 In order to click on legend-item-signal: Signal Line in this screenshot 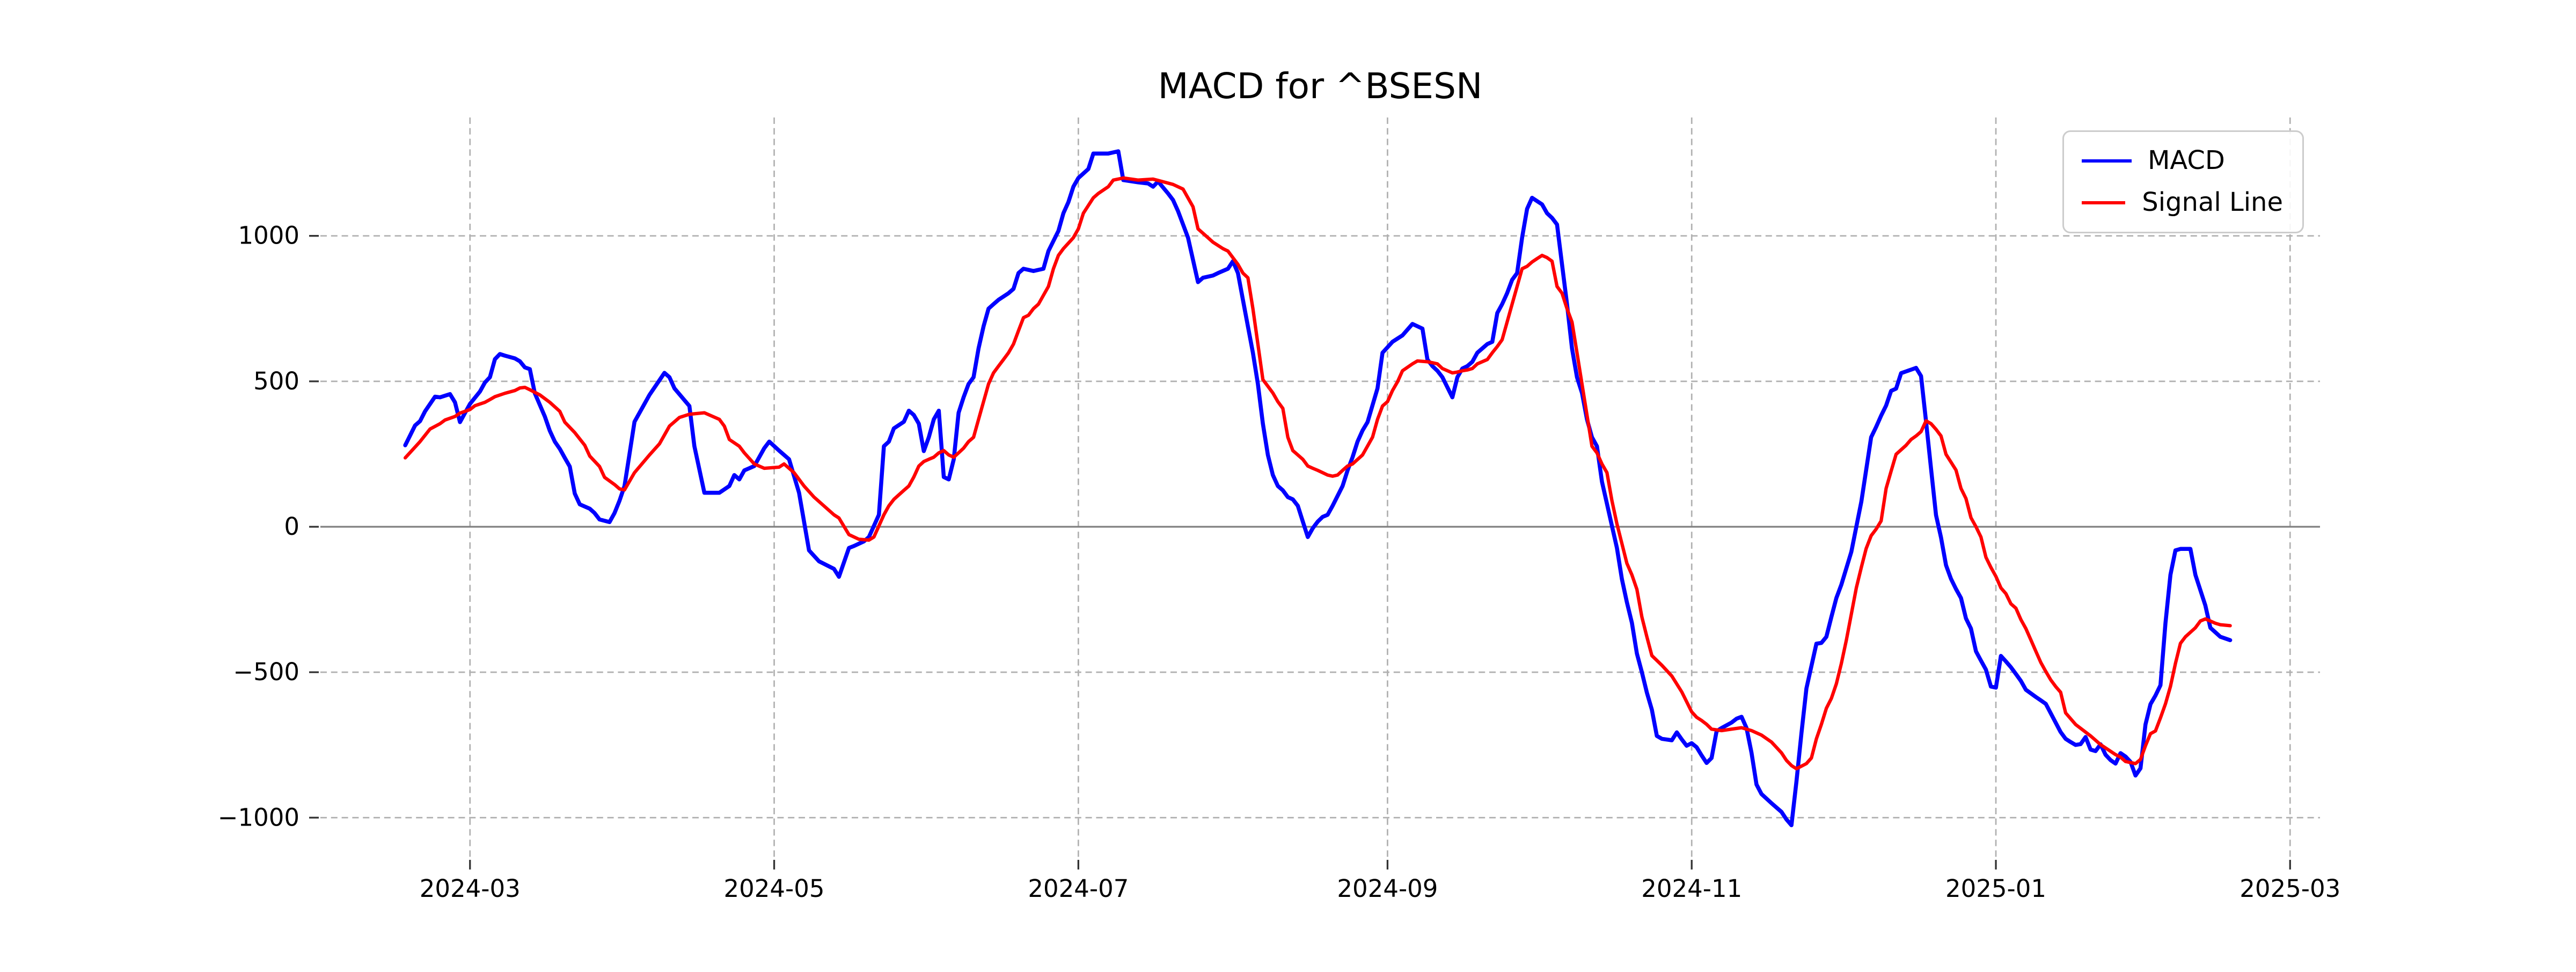, I will do `click(2182, 203)`.